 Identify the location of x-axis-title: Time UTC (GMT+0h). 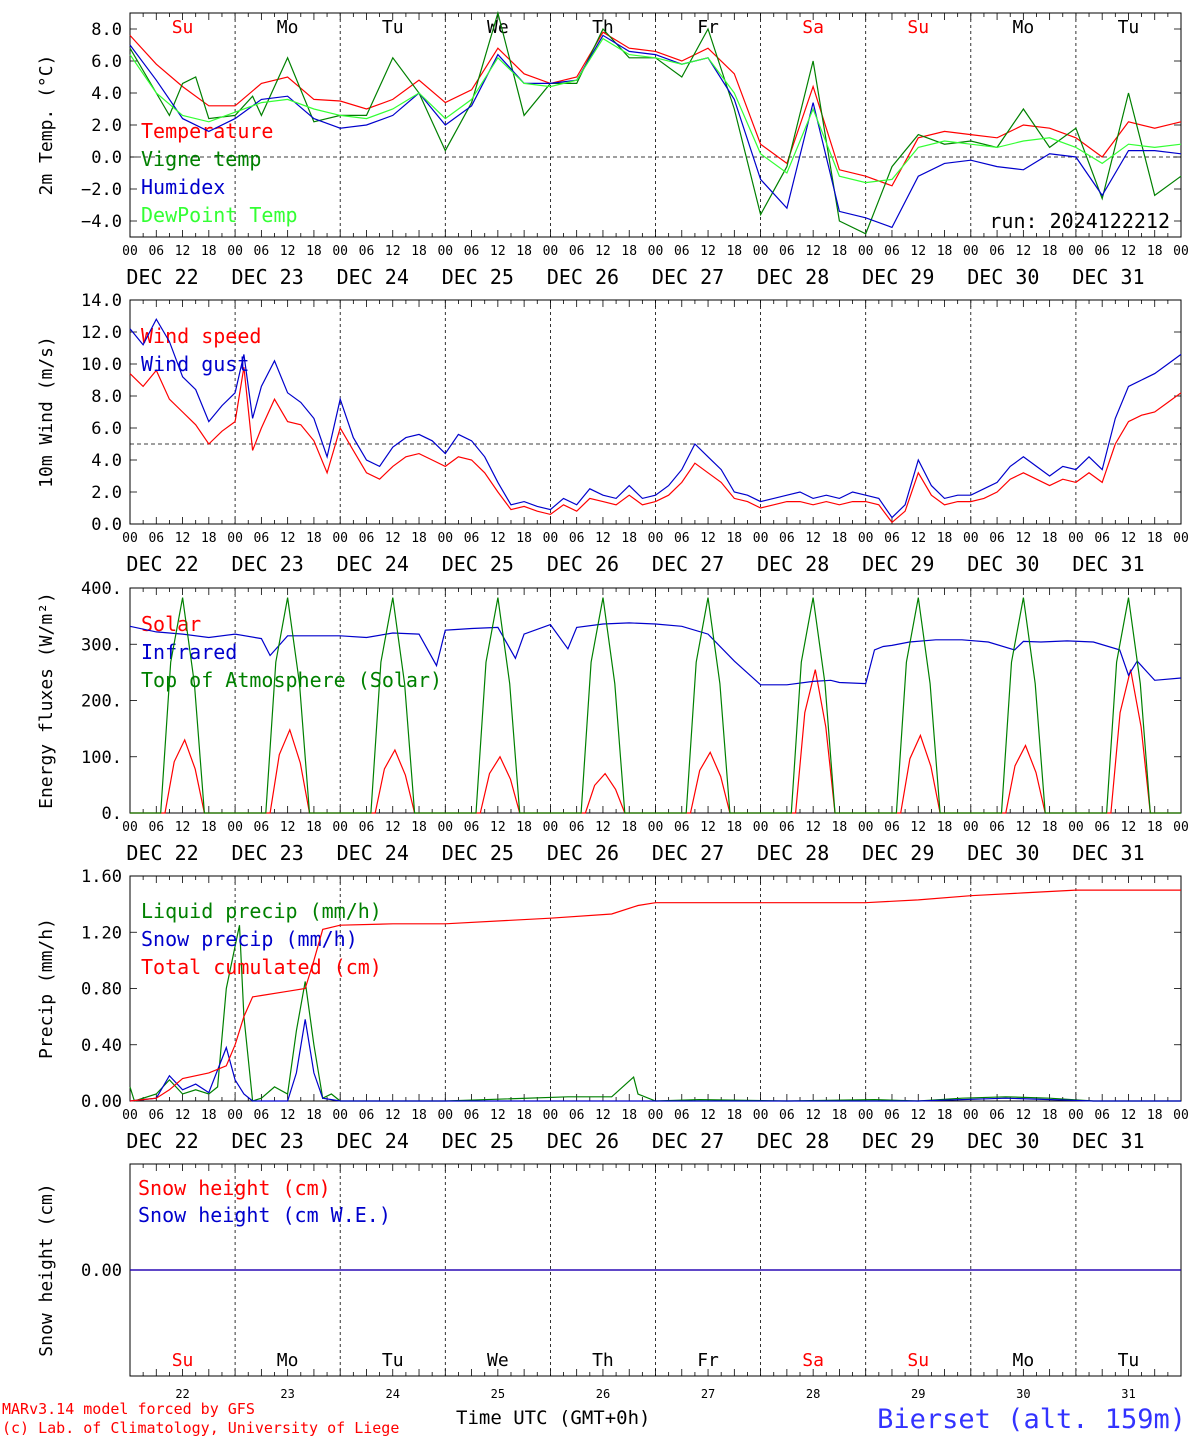
(553, 1418).